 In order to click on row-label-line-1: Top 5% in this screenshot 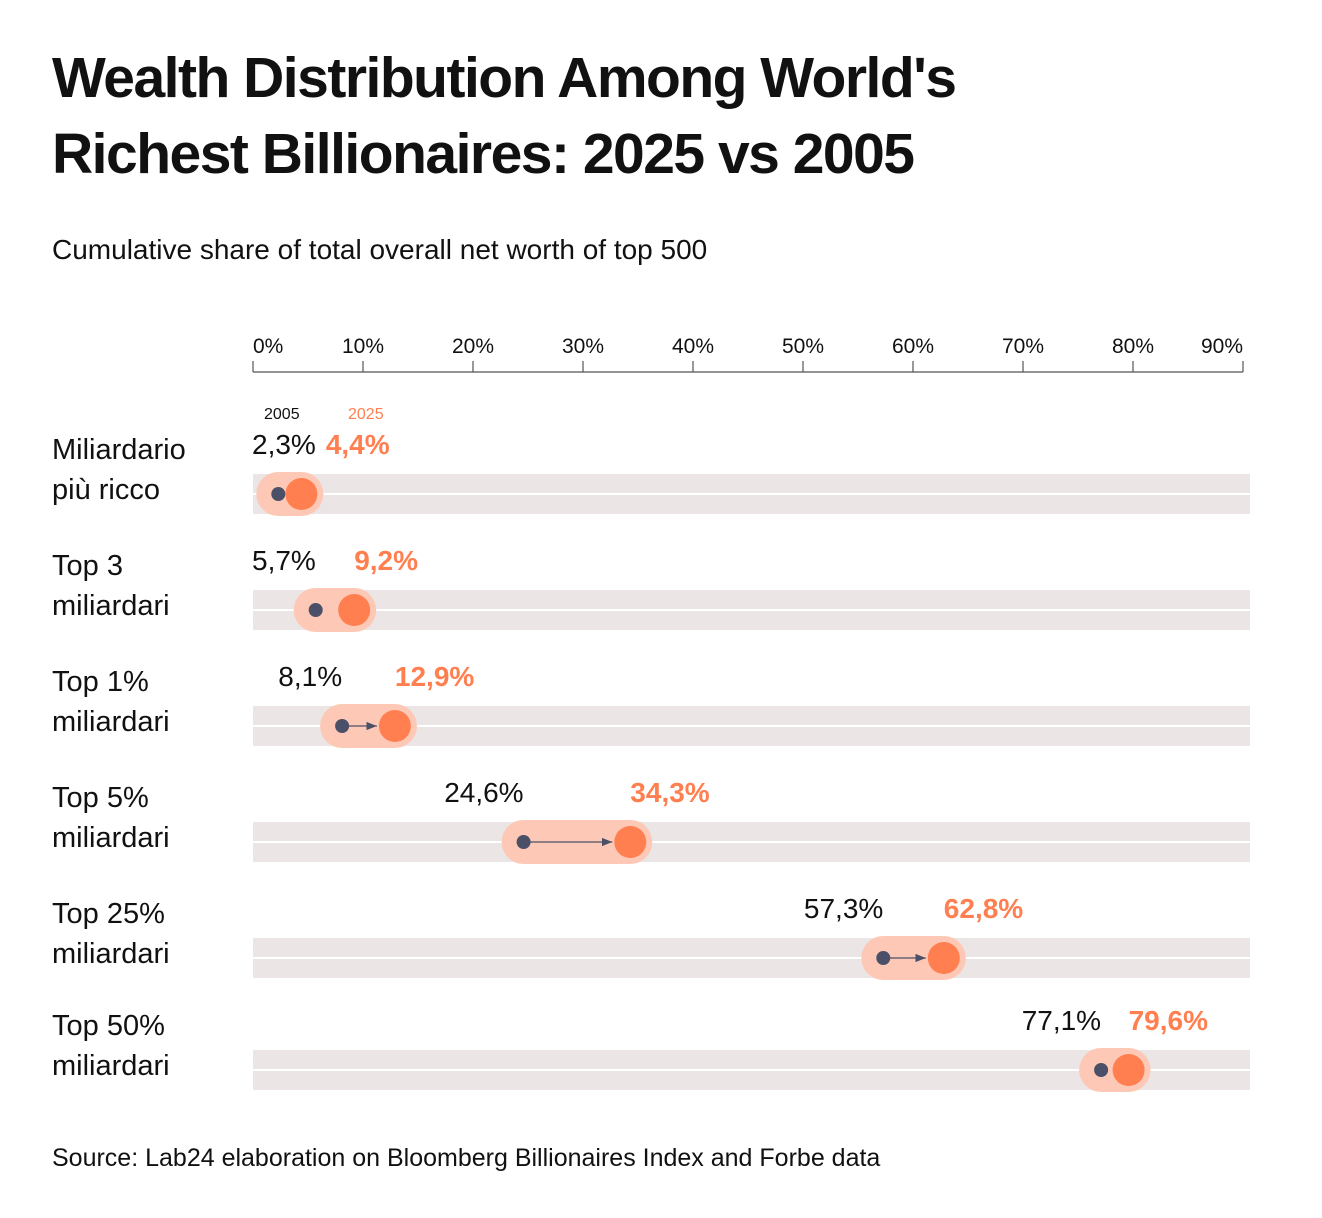, I will do `click(100, 798)`.